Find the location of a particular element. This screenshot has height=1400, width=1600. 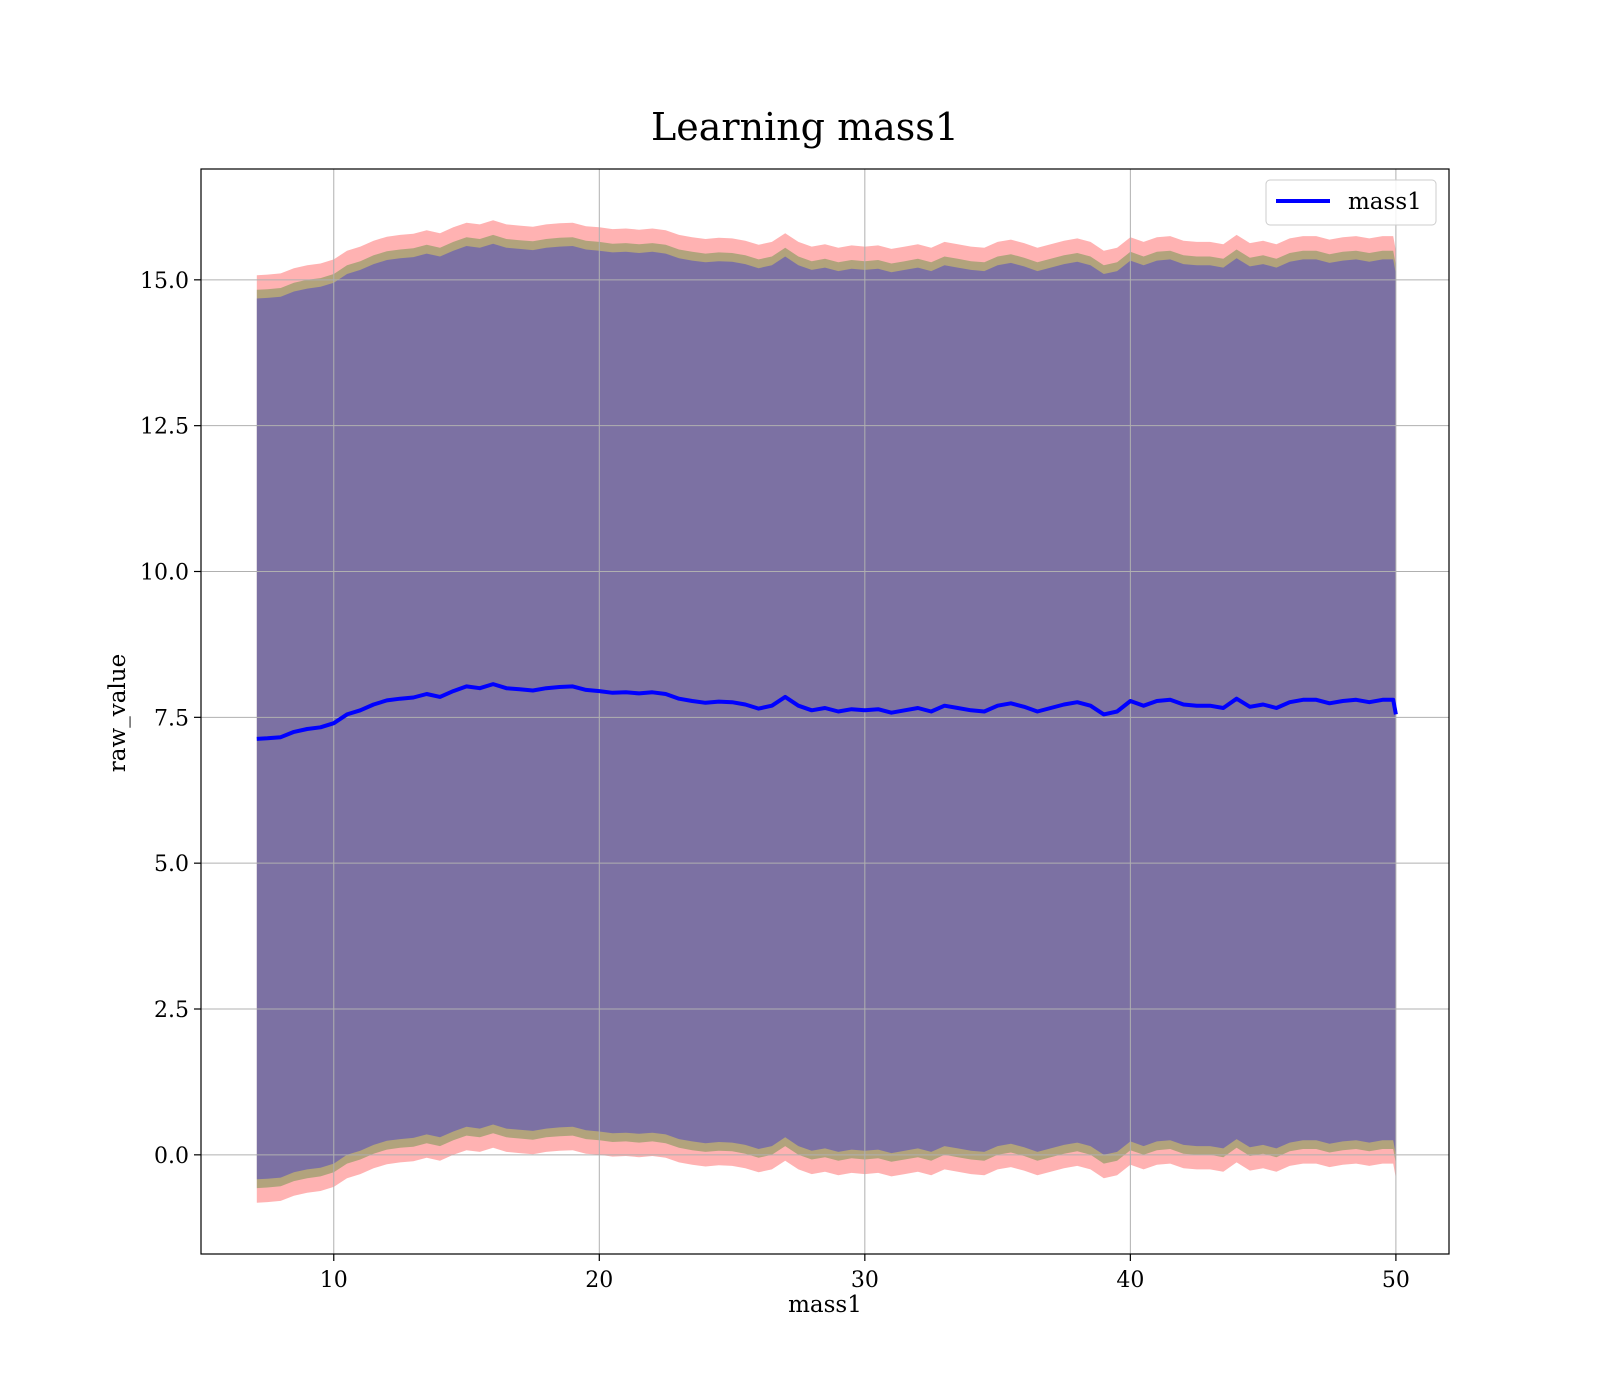

y-axis-label: raw_value is located at coordinates (118, 713).